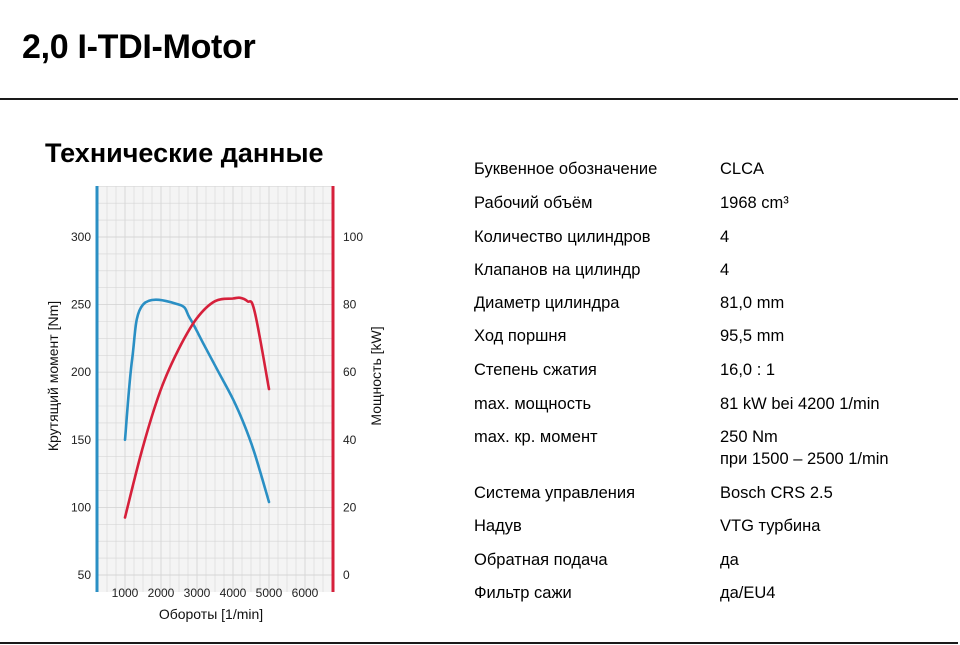 The width and height of the screenshot is (960, 645). I want to click on spec-label: Ход поршня, so click(520, 336).